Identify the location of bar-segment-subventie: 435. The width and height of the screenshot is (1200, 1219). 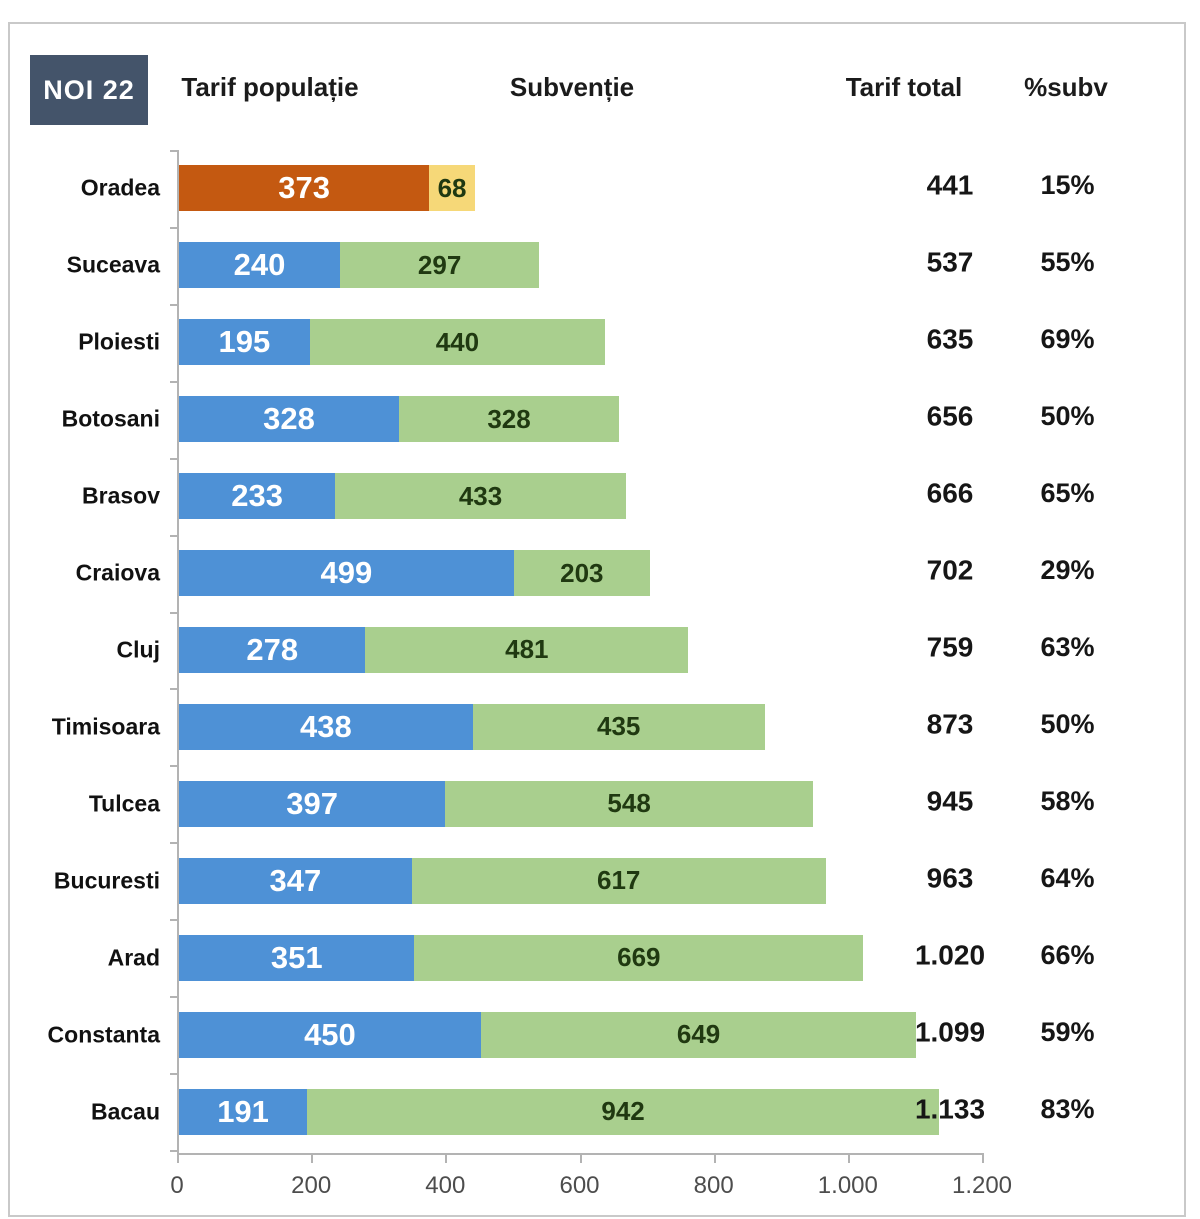
(618, 726).